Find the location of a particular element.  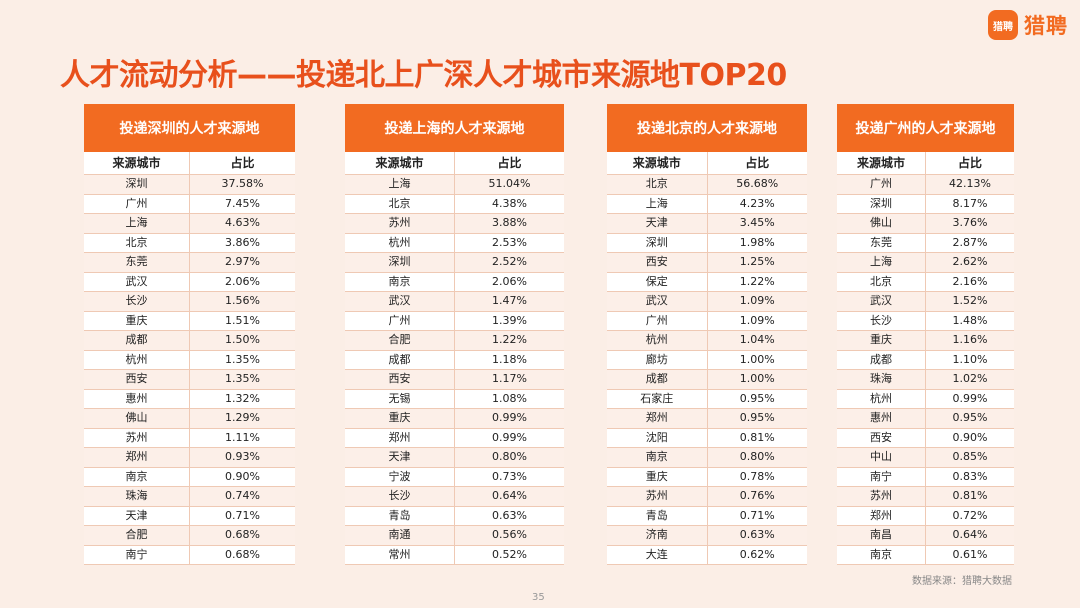

table-row: 西安 1.35% is located at coordinates (189, 379).